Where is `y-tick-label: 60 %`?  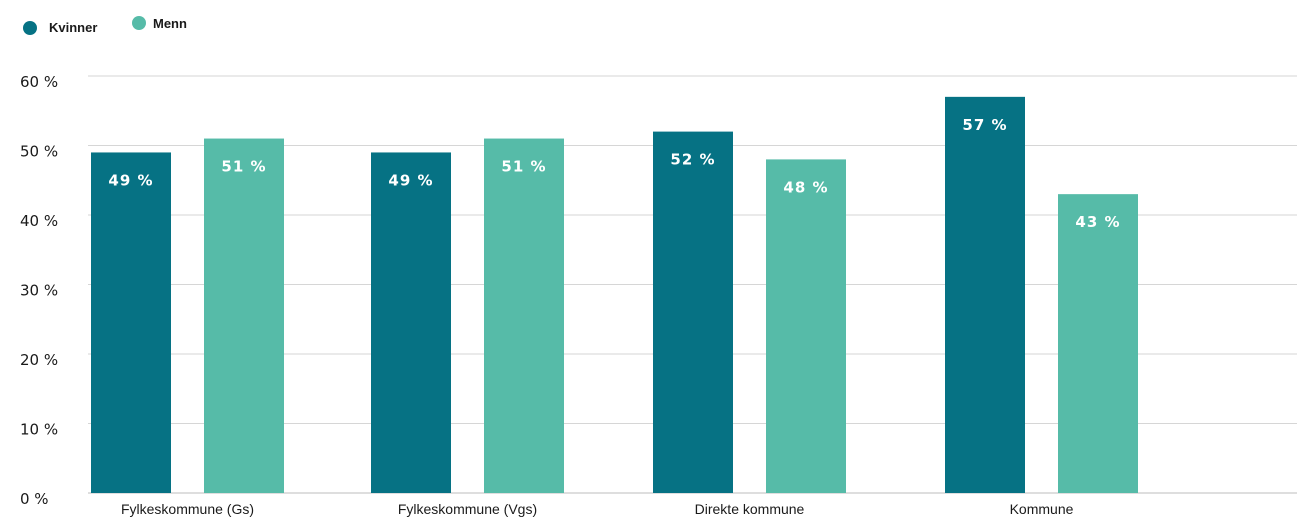 y-tick-label: 60 % is located at coordinates (39, 82).